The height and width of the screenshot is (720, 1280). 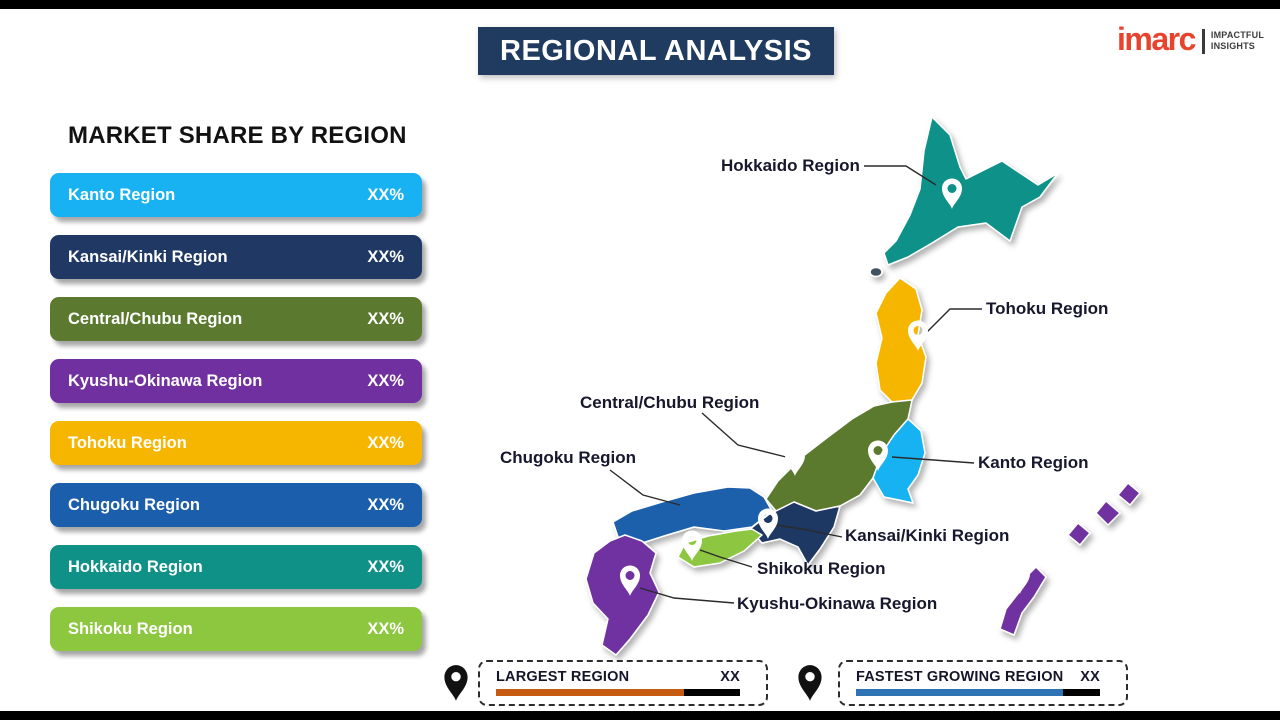 I want to click on largest-region-legend: LARGEST REGION XX, so click(x=623, y=683).